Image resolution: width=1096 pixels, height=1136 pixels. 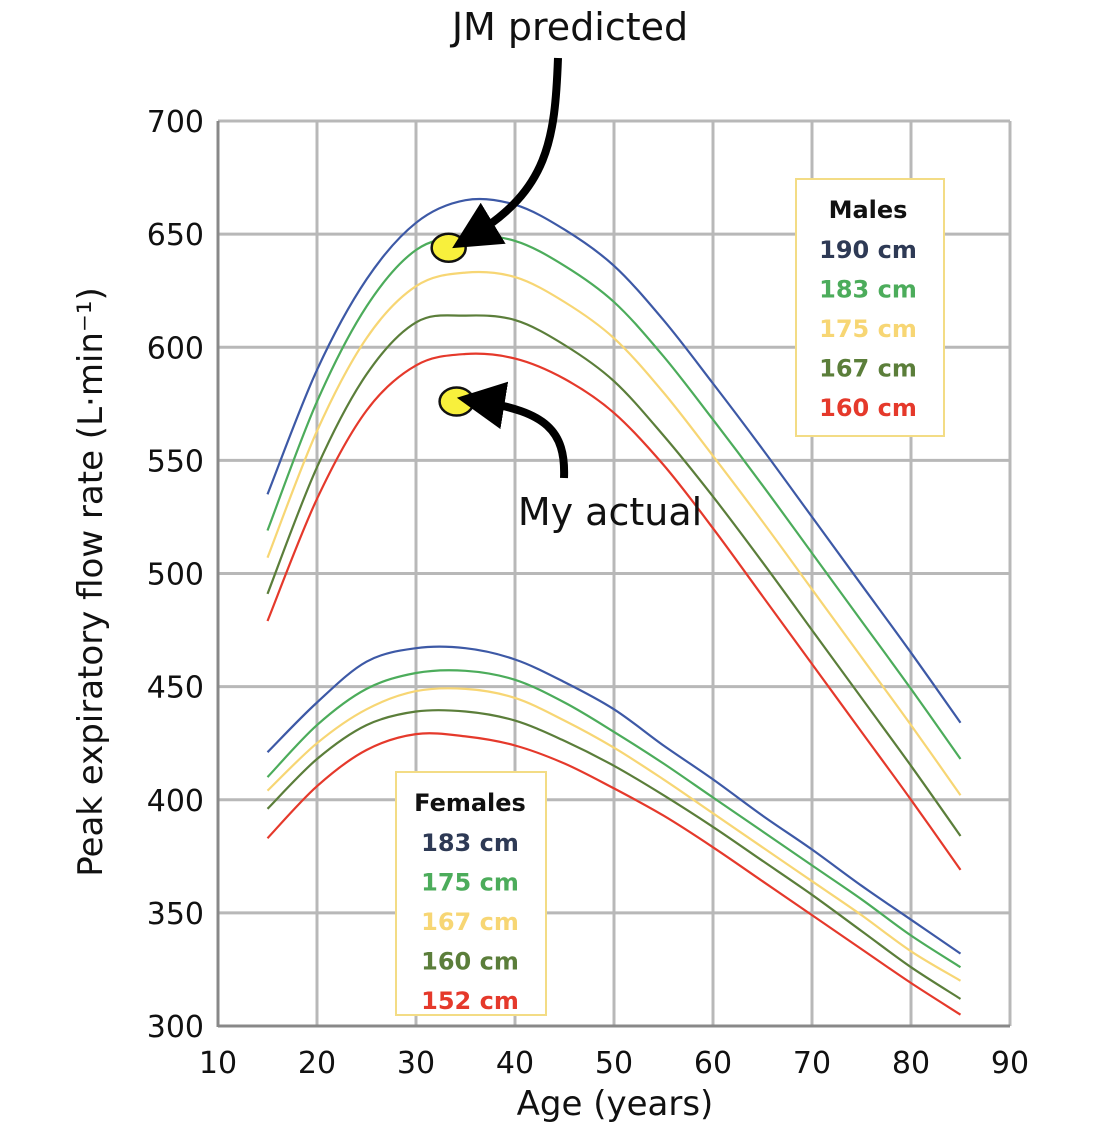 What do you see at coordinates (416, 1063) in the screenshot?
I see `x-tick-label: 30` at bounding box center [416, 1063].